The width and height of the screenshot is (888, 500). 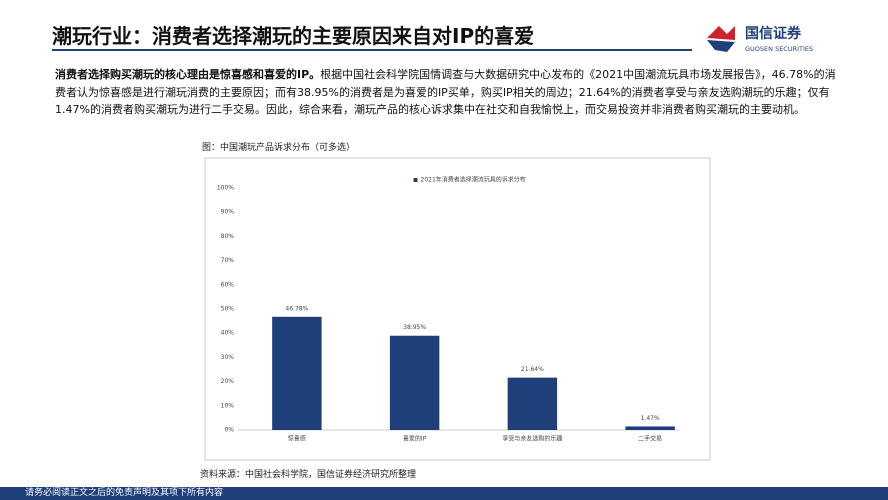 What do you see at coordinates (228, 260) in the screenshot?
I see `y-tick-label: 70%` at bounding box center [228, 260].